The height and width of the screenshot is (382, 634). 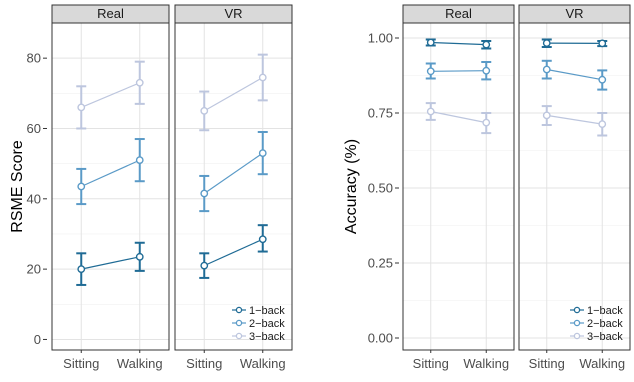 I want to click on y-tick-label: 0, so click(x=37, y=339).